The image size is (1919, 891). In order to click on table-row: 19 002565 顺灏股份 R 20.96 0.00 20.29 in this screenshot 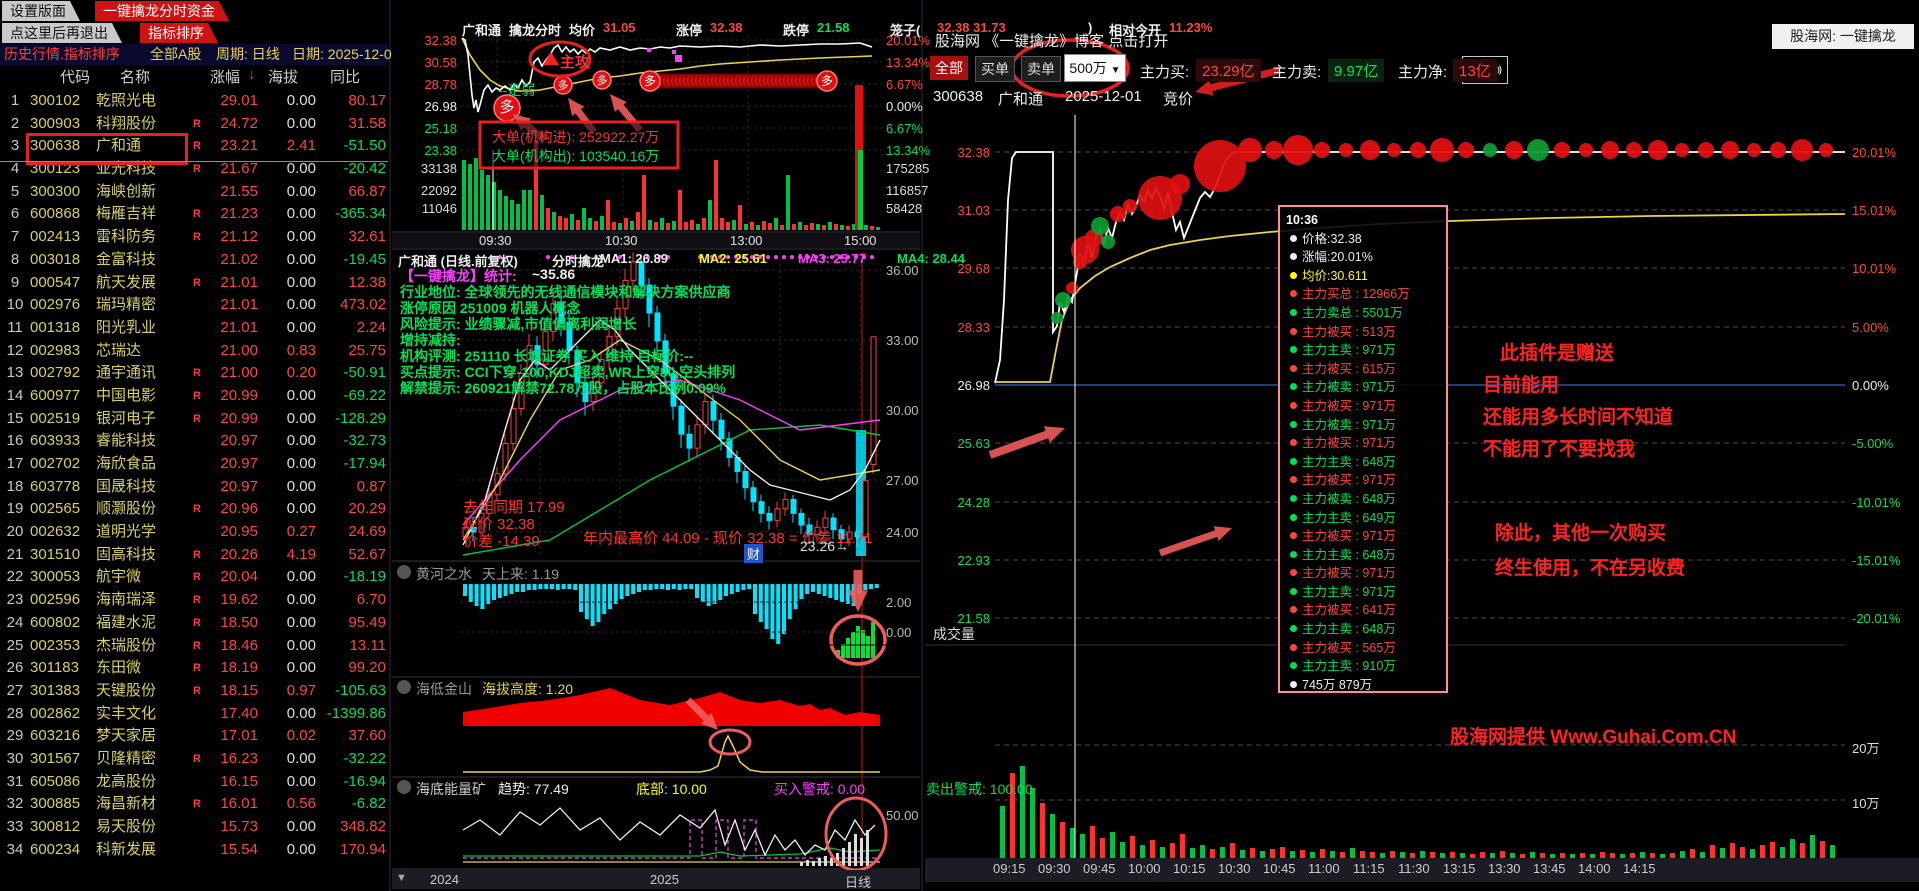, I will do `click(196, 509)`.